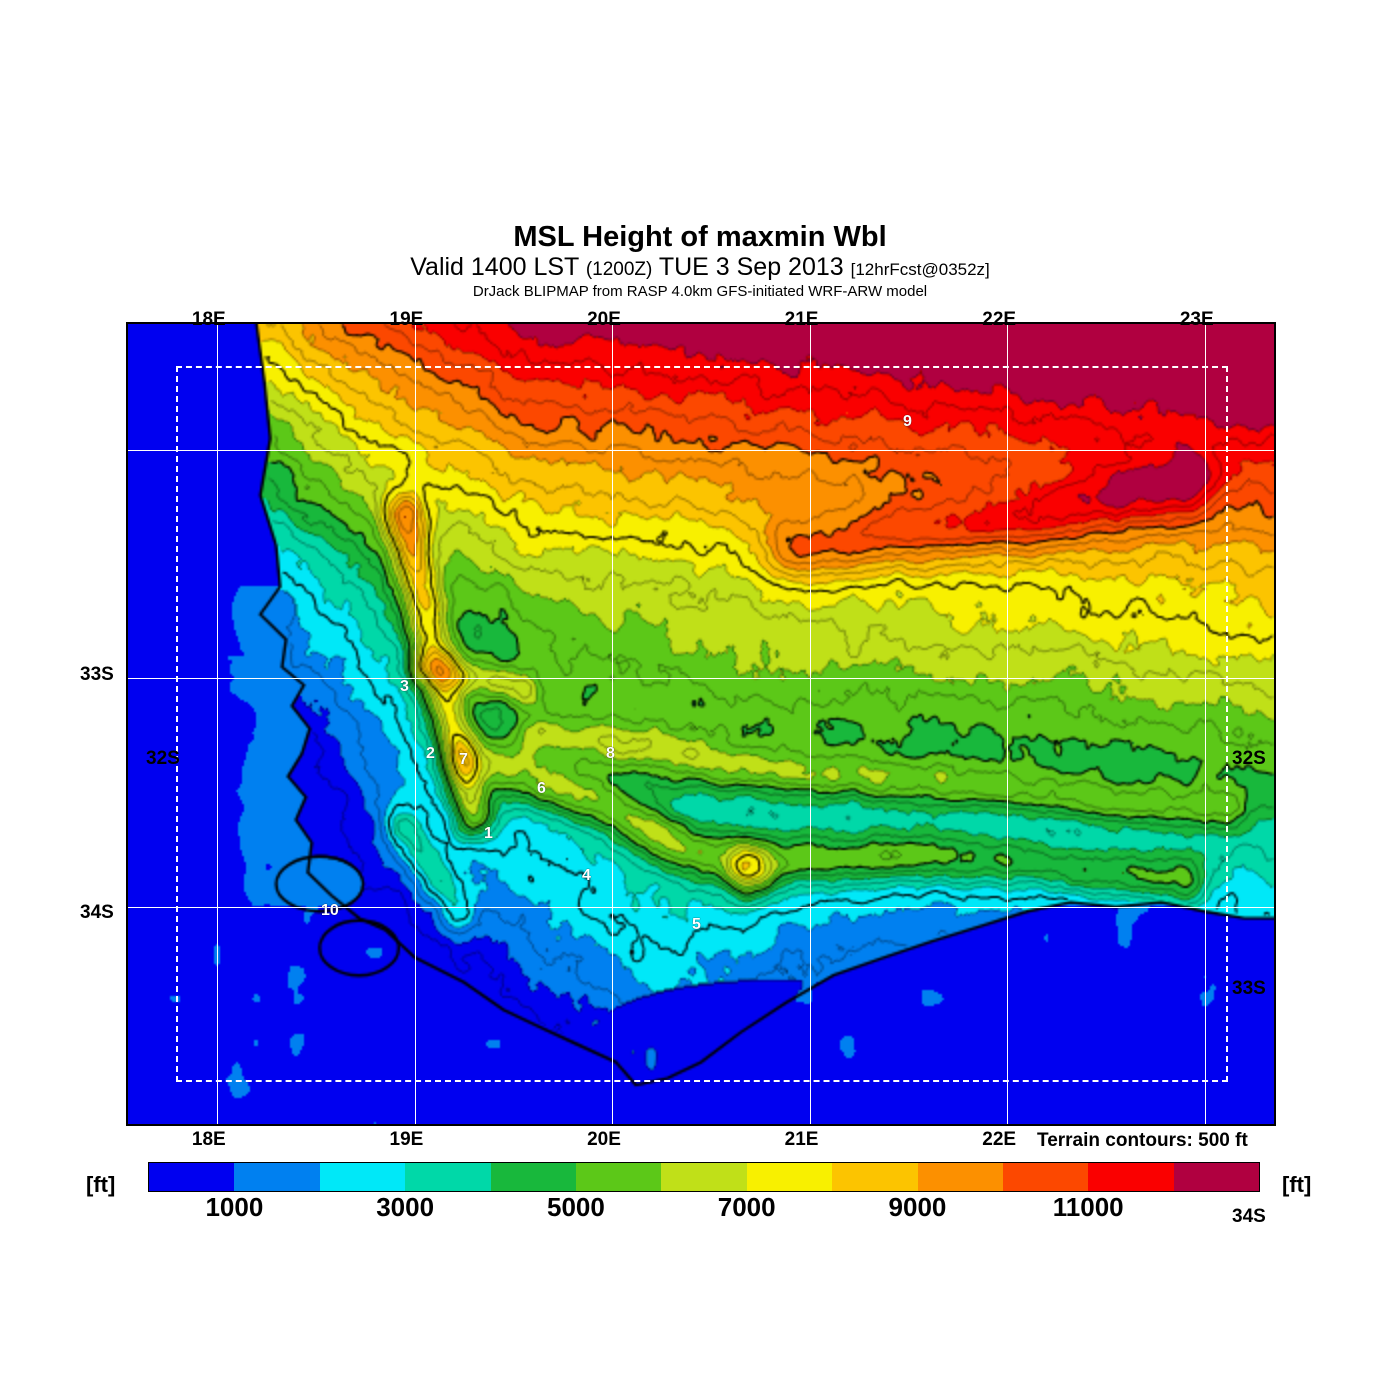  I want to click on waypoint-marker-7: 7, so click(463, 759).